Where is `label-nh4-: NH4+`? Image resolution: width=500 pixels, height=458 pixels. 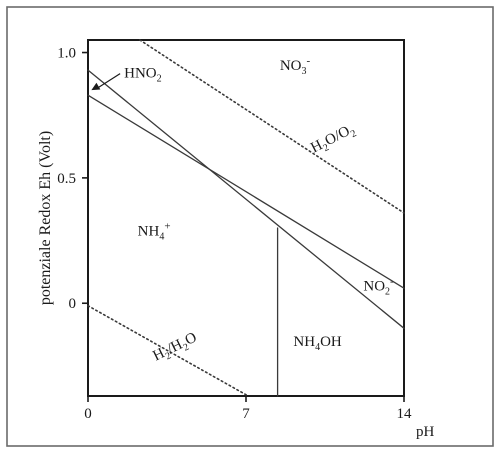 label-nh4-: NH4+ is located at coordinates (154, 232).